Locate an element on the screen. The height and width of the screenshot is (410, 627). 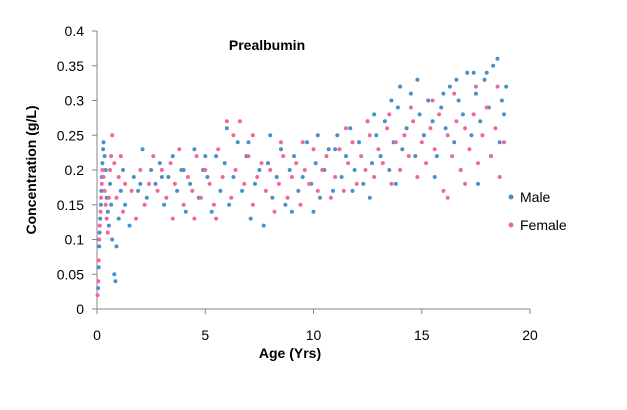
x-tick-label: 15 is located at coordinates (422, 335).